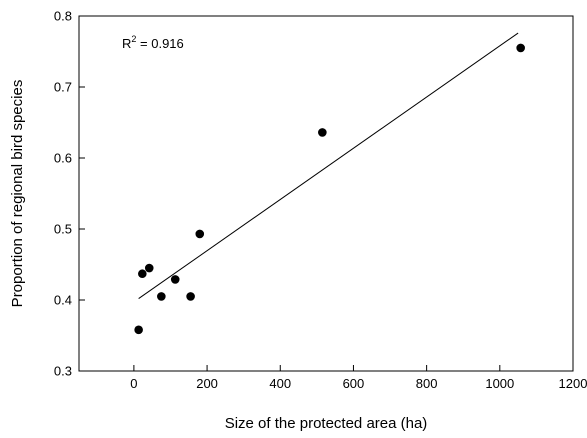 The image size is (587, 438). What do you see at coordinates (63, 300) in the screenshot?
I see `y-tick-label: 0.4` at bounding box center [63, 300].